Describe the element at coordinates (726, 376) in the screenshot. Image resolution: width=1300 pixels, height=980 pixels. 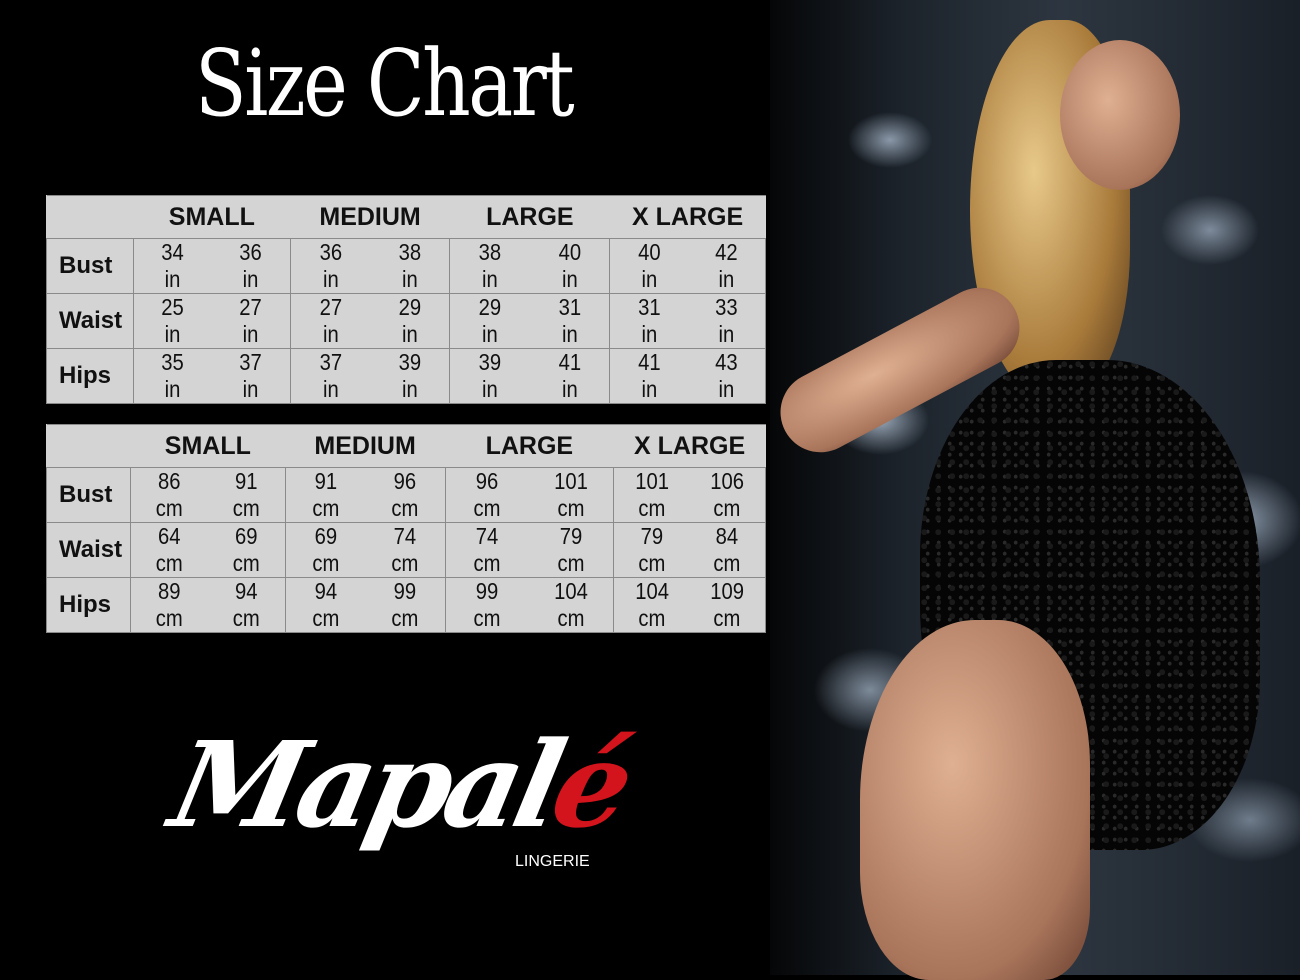
I see `measurement-value: 43 in` at that location.